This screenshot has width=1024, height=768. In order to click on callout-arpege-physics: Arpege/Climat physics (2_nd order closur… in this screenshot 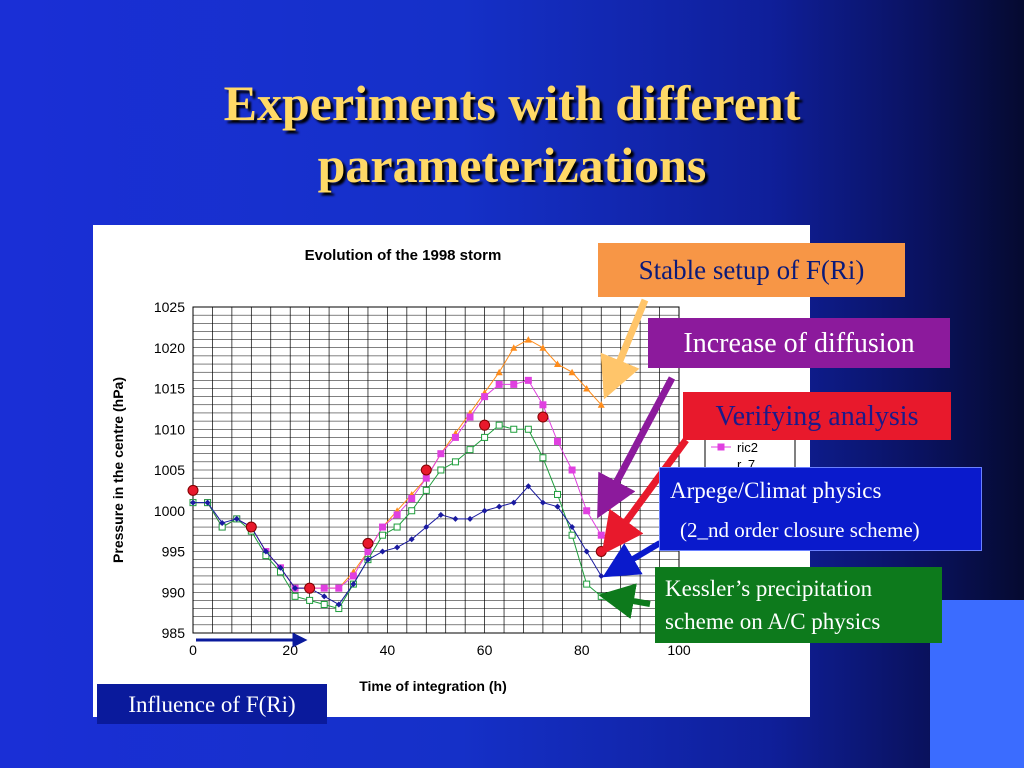, I will do `click(820, 509)`.